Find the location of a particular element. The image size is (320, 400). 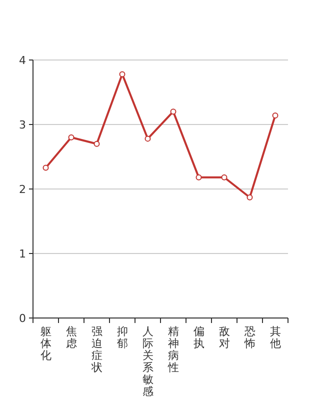

x-tick-label: 人际关系敏感 is located at coordinates (148, 361).